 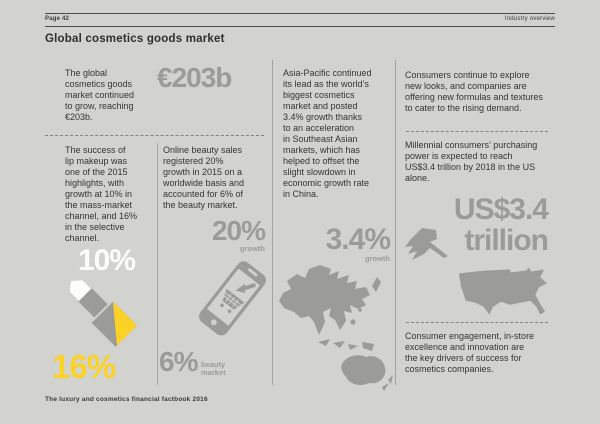 I want to click on beauty-market-share-label: beauty market, so click(x=213, y=368).